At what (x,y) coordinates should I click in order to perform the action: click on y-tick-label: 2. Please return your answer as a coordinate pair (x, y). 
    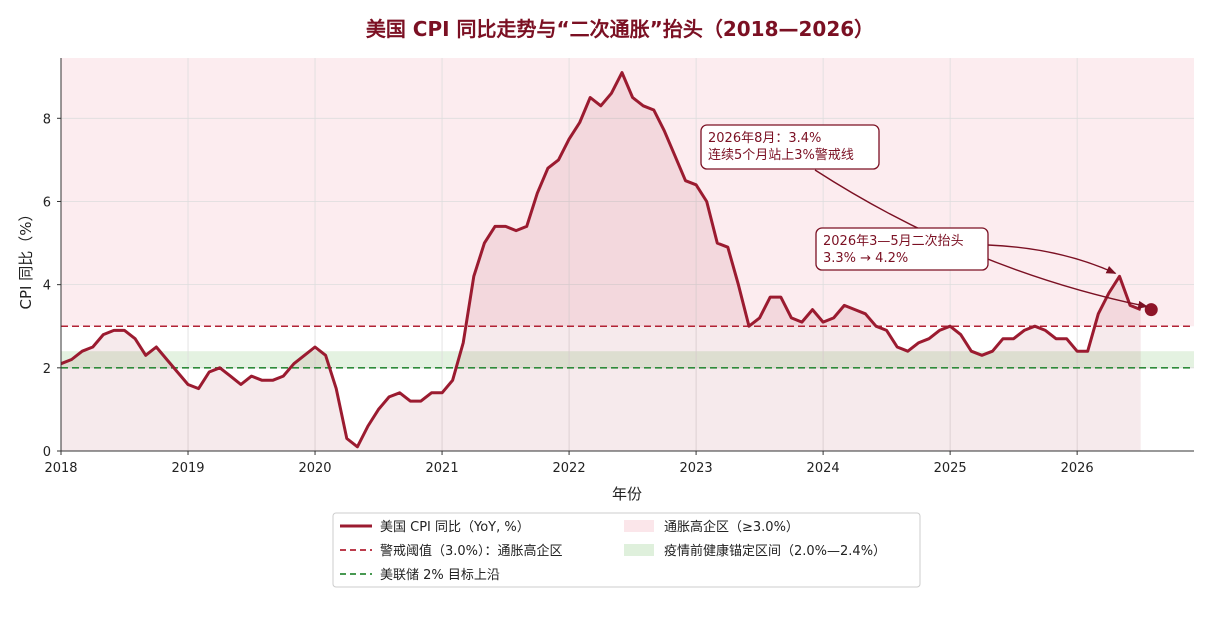
    Looking at the image, I should click on (47, 369).